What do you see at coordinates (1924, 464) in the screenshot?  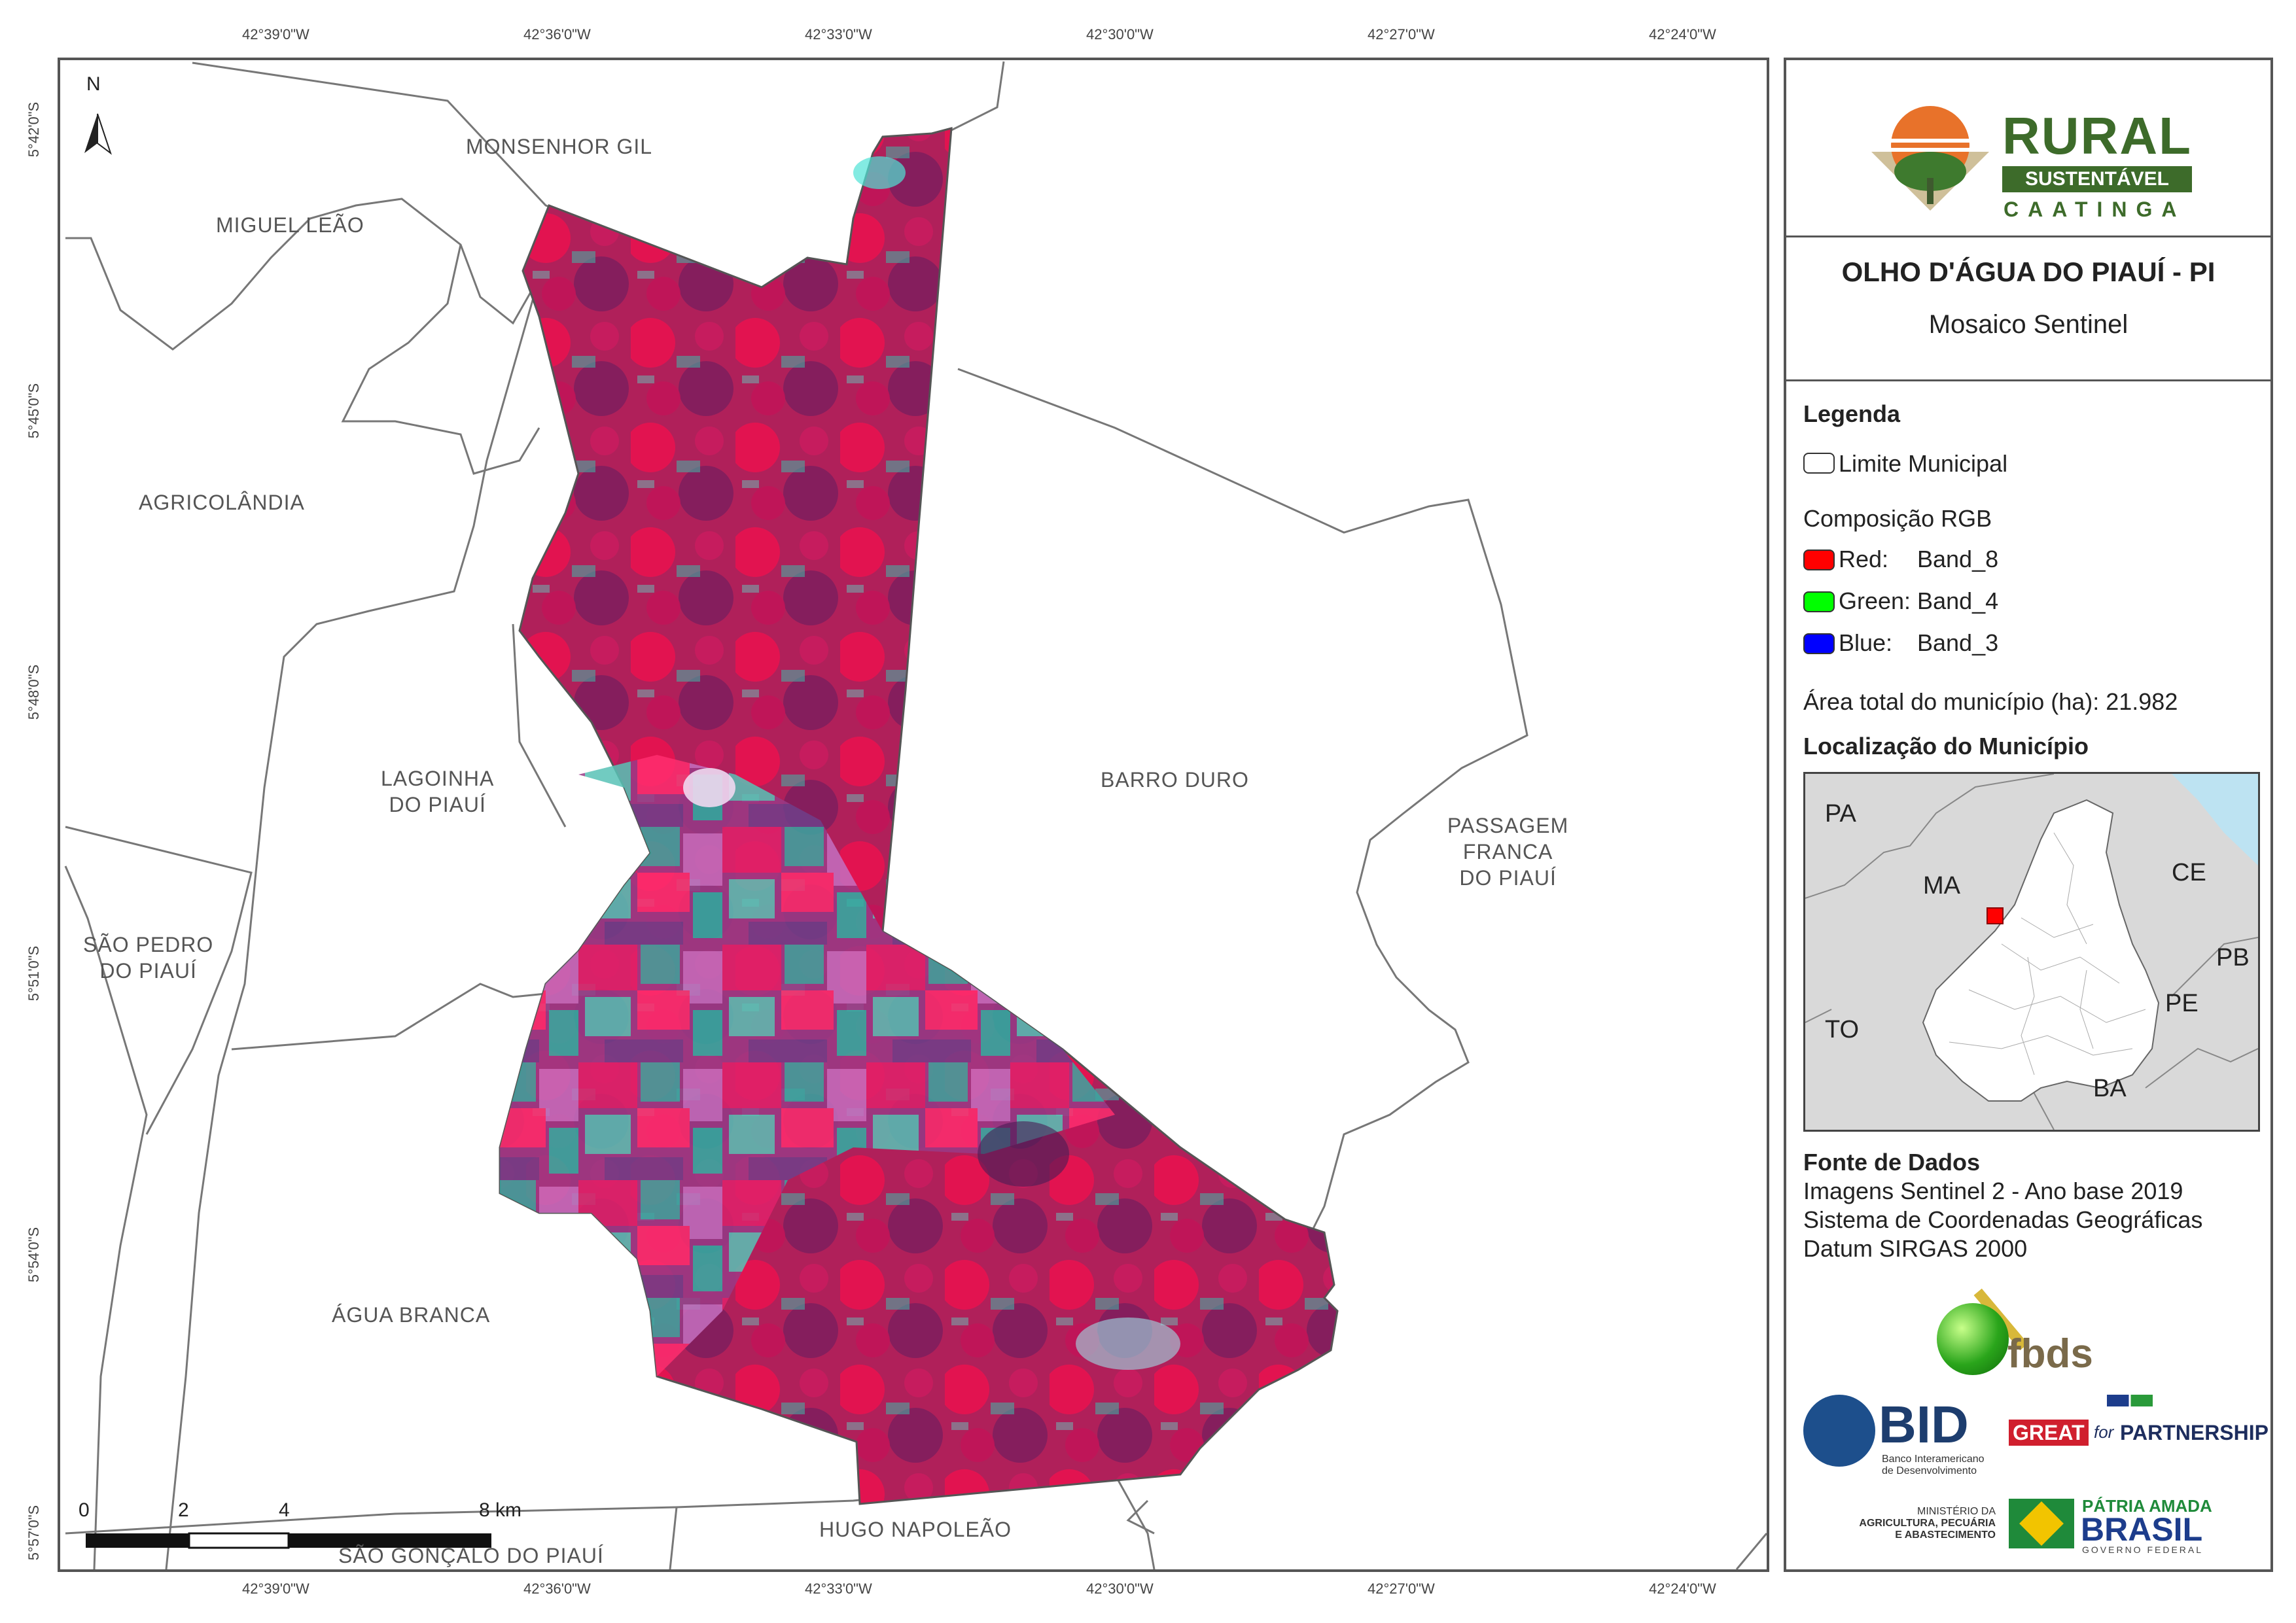 I see `legend-limite-label: Limite Municipal` at bounding box center [1924, 464].